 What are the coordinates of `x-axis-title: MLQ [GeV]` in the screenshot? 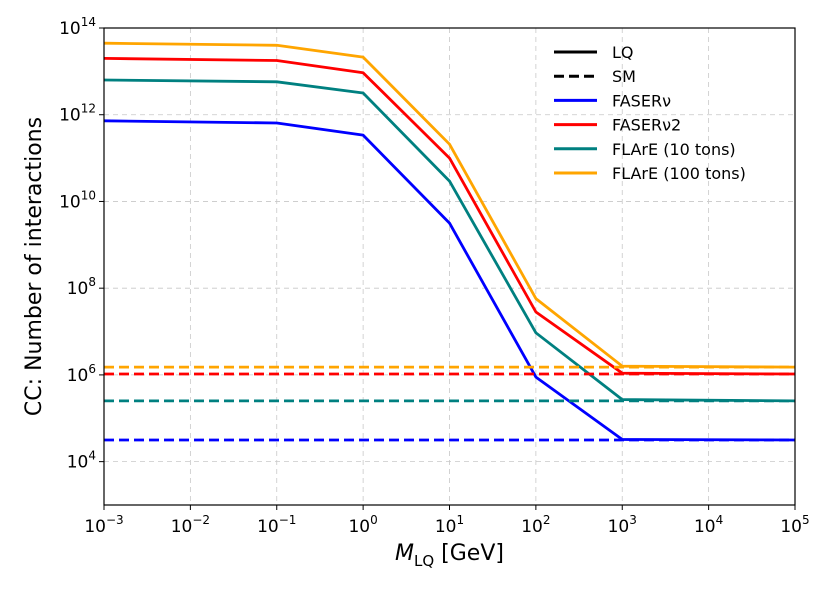 It's located at (449, 555).